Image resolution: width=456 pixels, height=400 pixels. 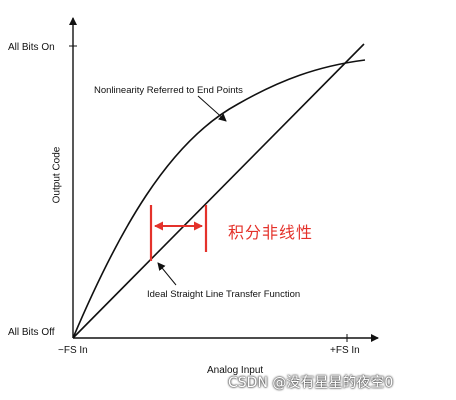 What do you see at coordinates (31, 47) in the screenshot?
I see `y-top-label: All Bits On` at bounding box center [31, 47].